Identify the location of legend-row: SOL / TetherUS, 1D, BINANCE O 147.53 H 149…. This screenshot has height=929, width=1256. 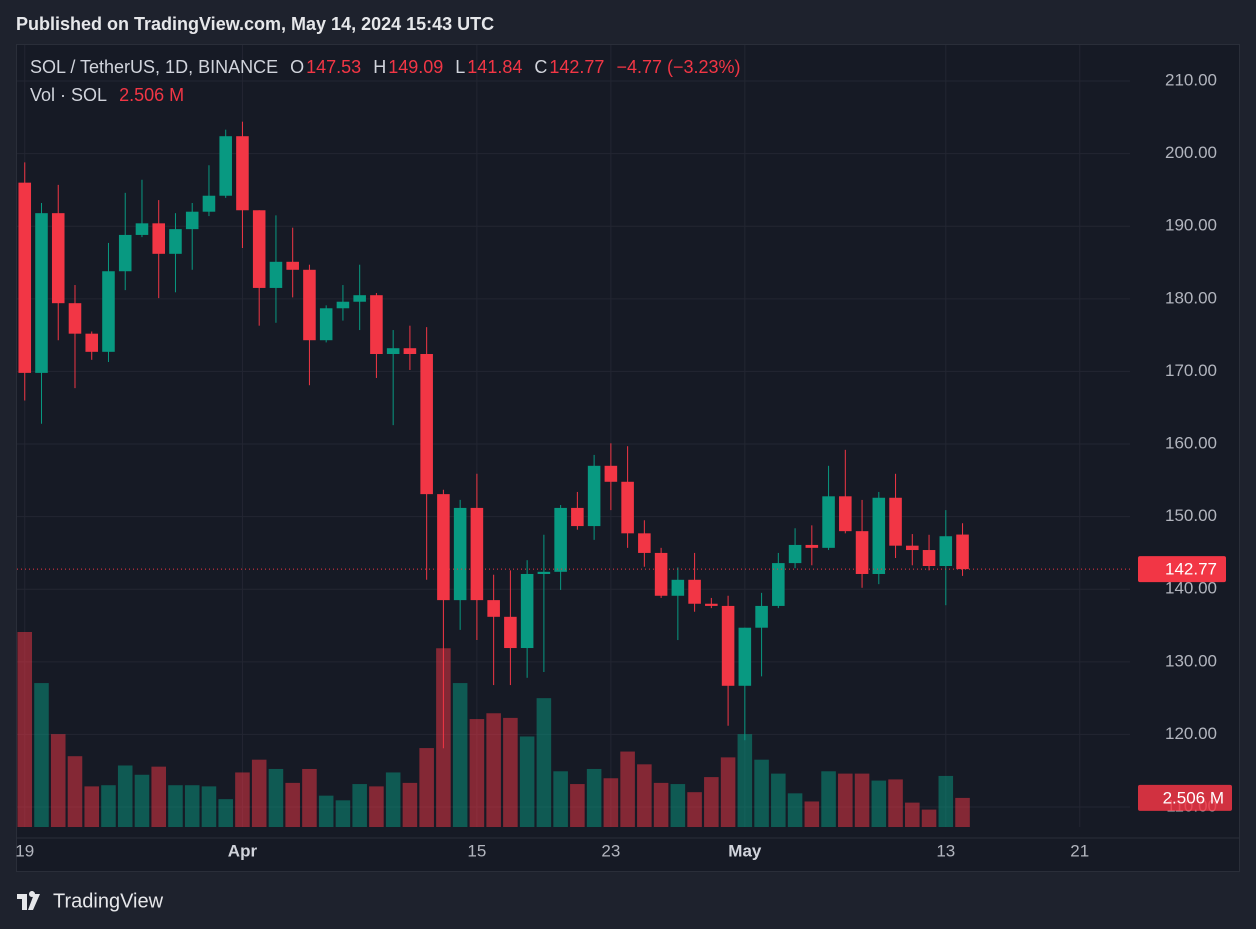
(386, 67).